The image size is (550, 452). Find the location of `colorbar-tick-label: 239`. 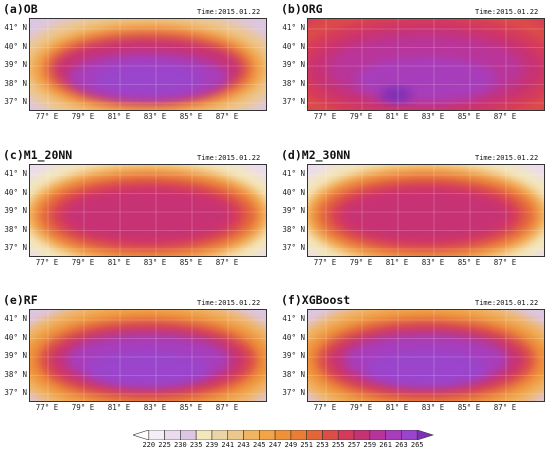

colorbar-tick-label: 239 is located at coordinates (212, 445).